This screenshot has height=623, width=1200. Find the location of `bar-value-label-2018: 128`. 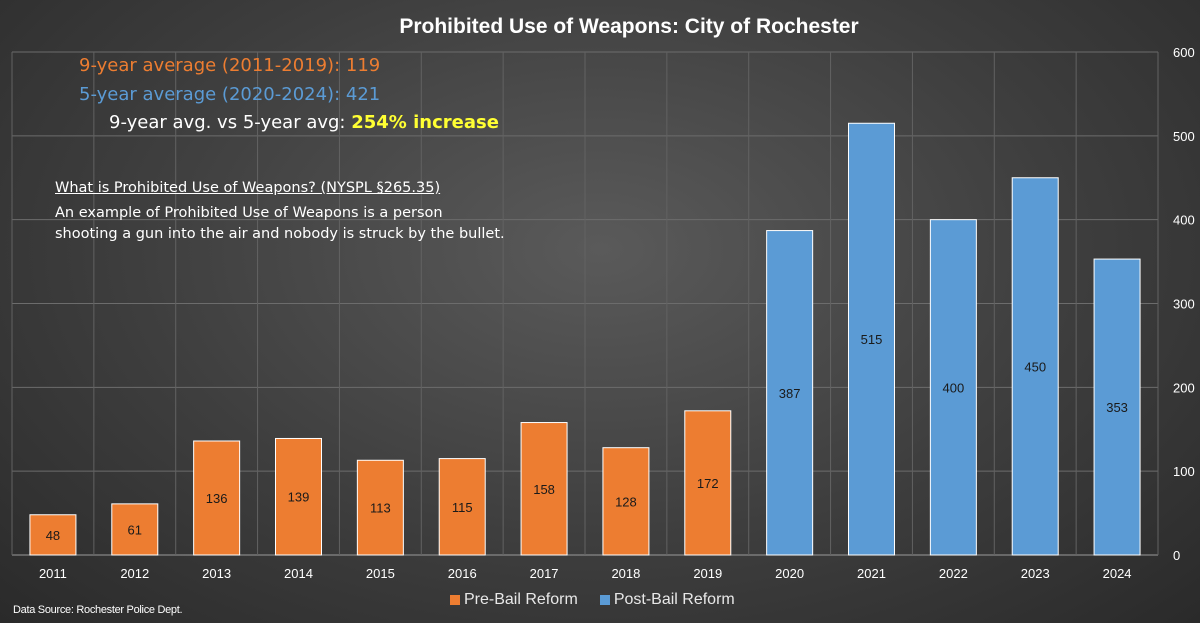

bar-value-label-2018: 128 is located at coordinates (626, 501).